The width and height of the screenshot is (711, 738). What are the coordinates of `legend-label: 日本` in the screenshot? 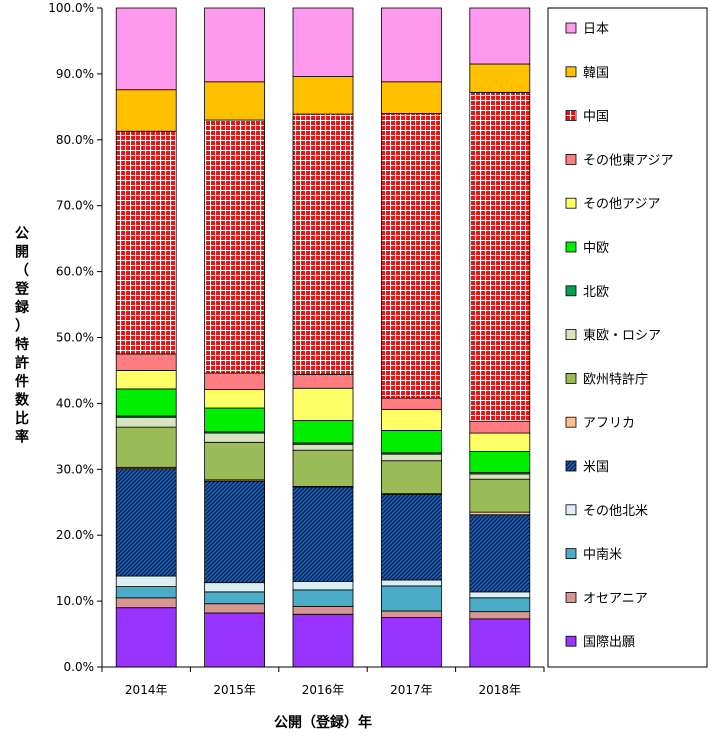 It's located at (596, 29).